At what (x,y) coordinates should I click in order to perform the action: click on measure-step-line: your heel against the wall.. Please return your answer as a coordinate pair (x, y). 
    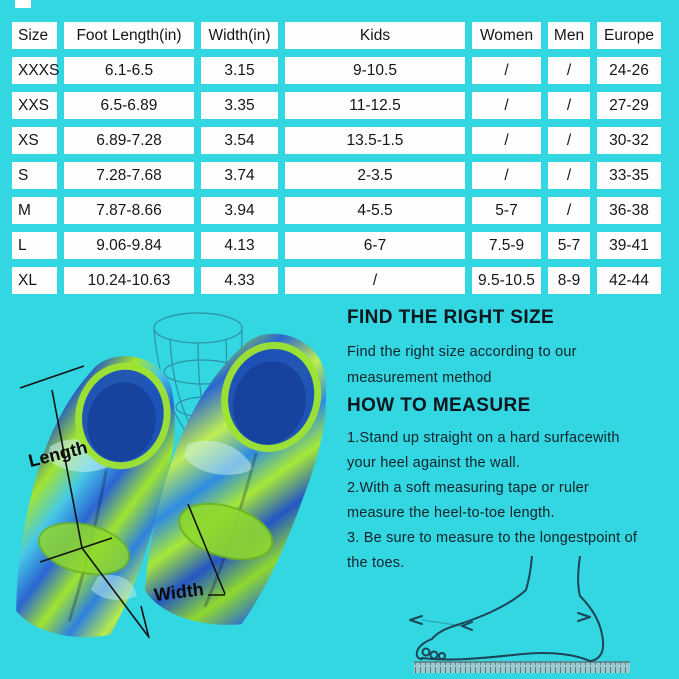
    Looking at the image, I should click on (434, 463).